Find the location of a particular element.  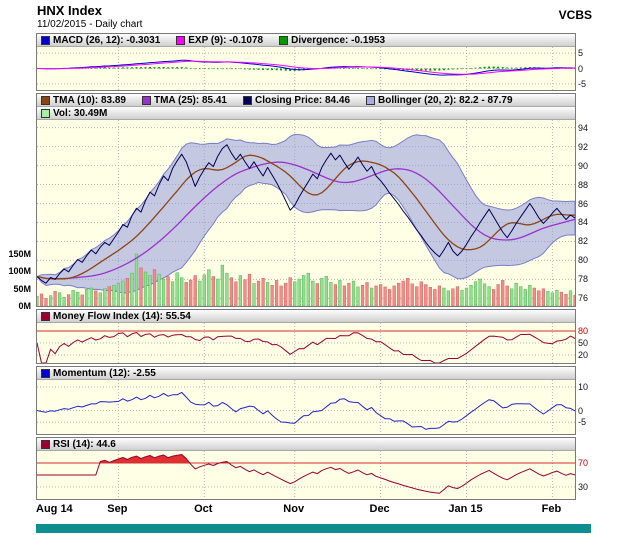

macd-chart-canvas is located at coordinates (306, 68).